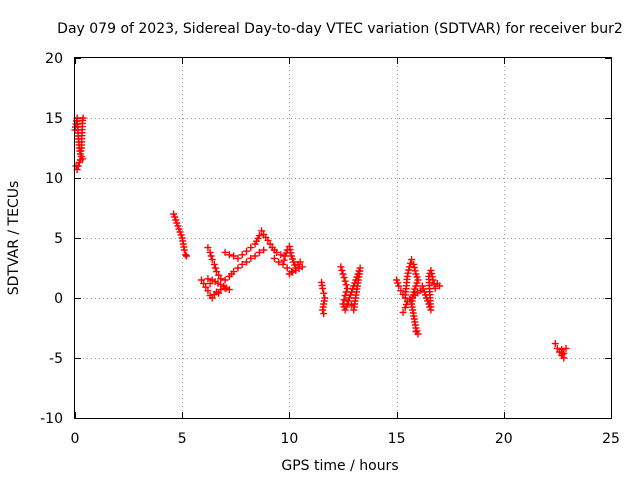 The height and width of the screenshot is (480, 640). I want to click on y-tick-label: -10, so click(51, 419).